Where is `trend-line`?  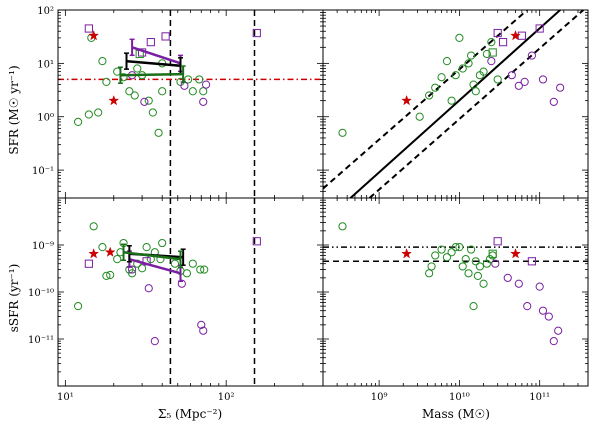
trend-line is located at coordinates (425, 100).